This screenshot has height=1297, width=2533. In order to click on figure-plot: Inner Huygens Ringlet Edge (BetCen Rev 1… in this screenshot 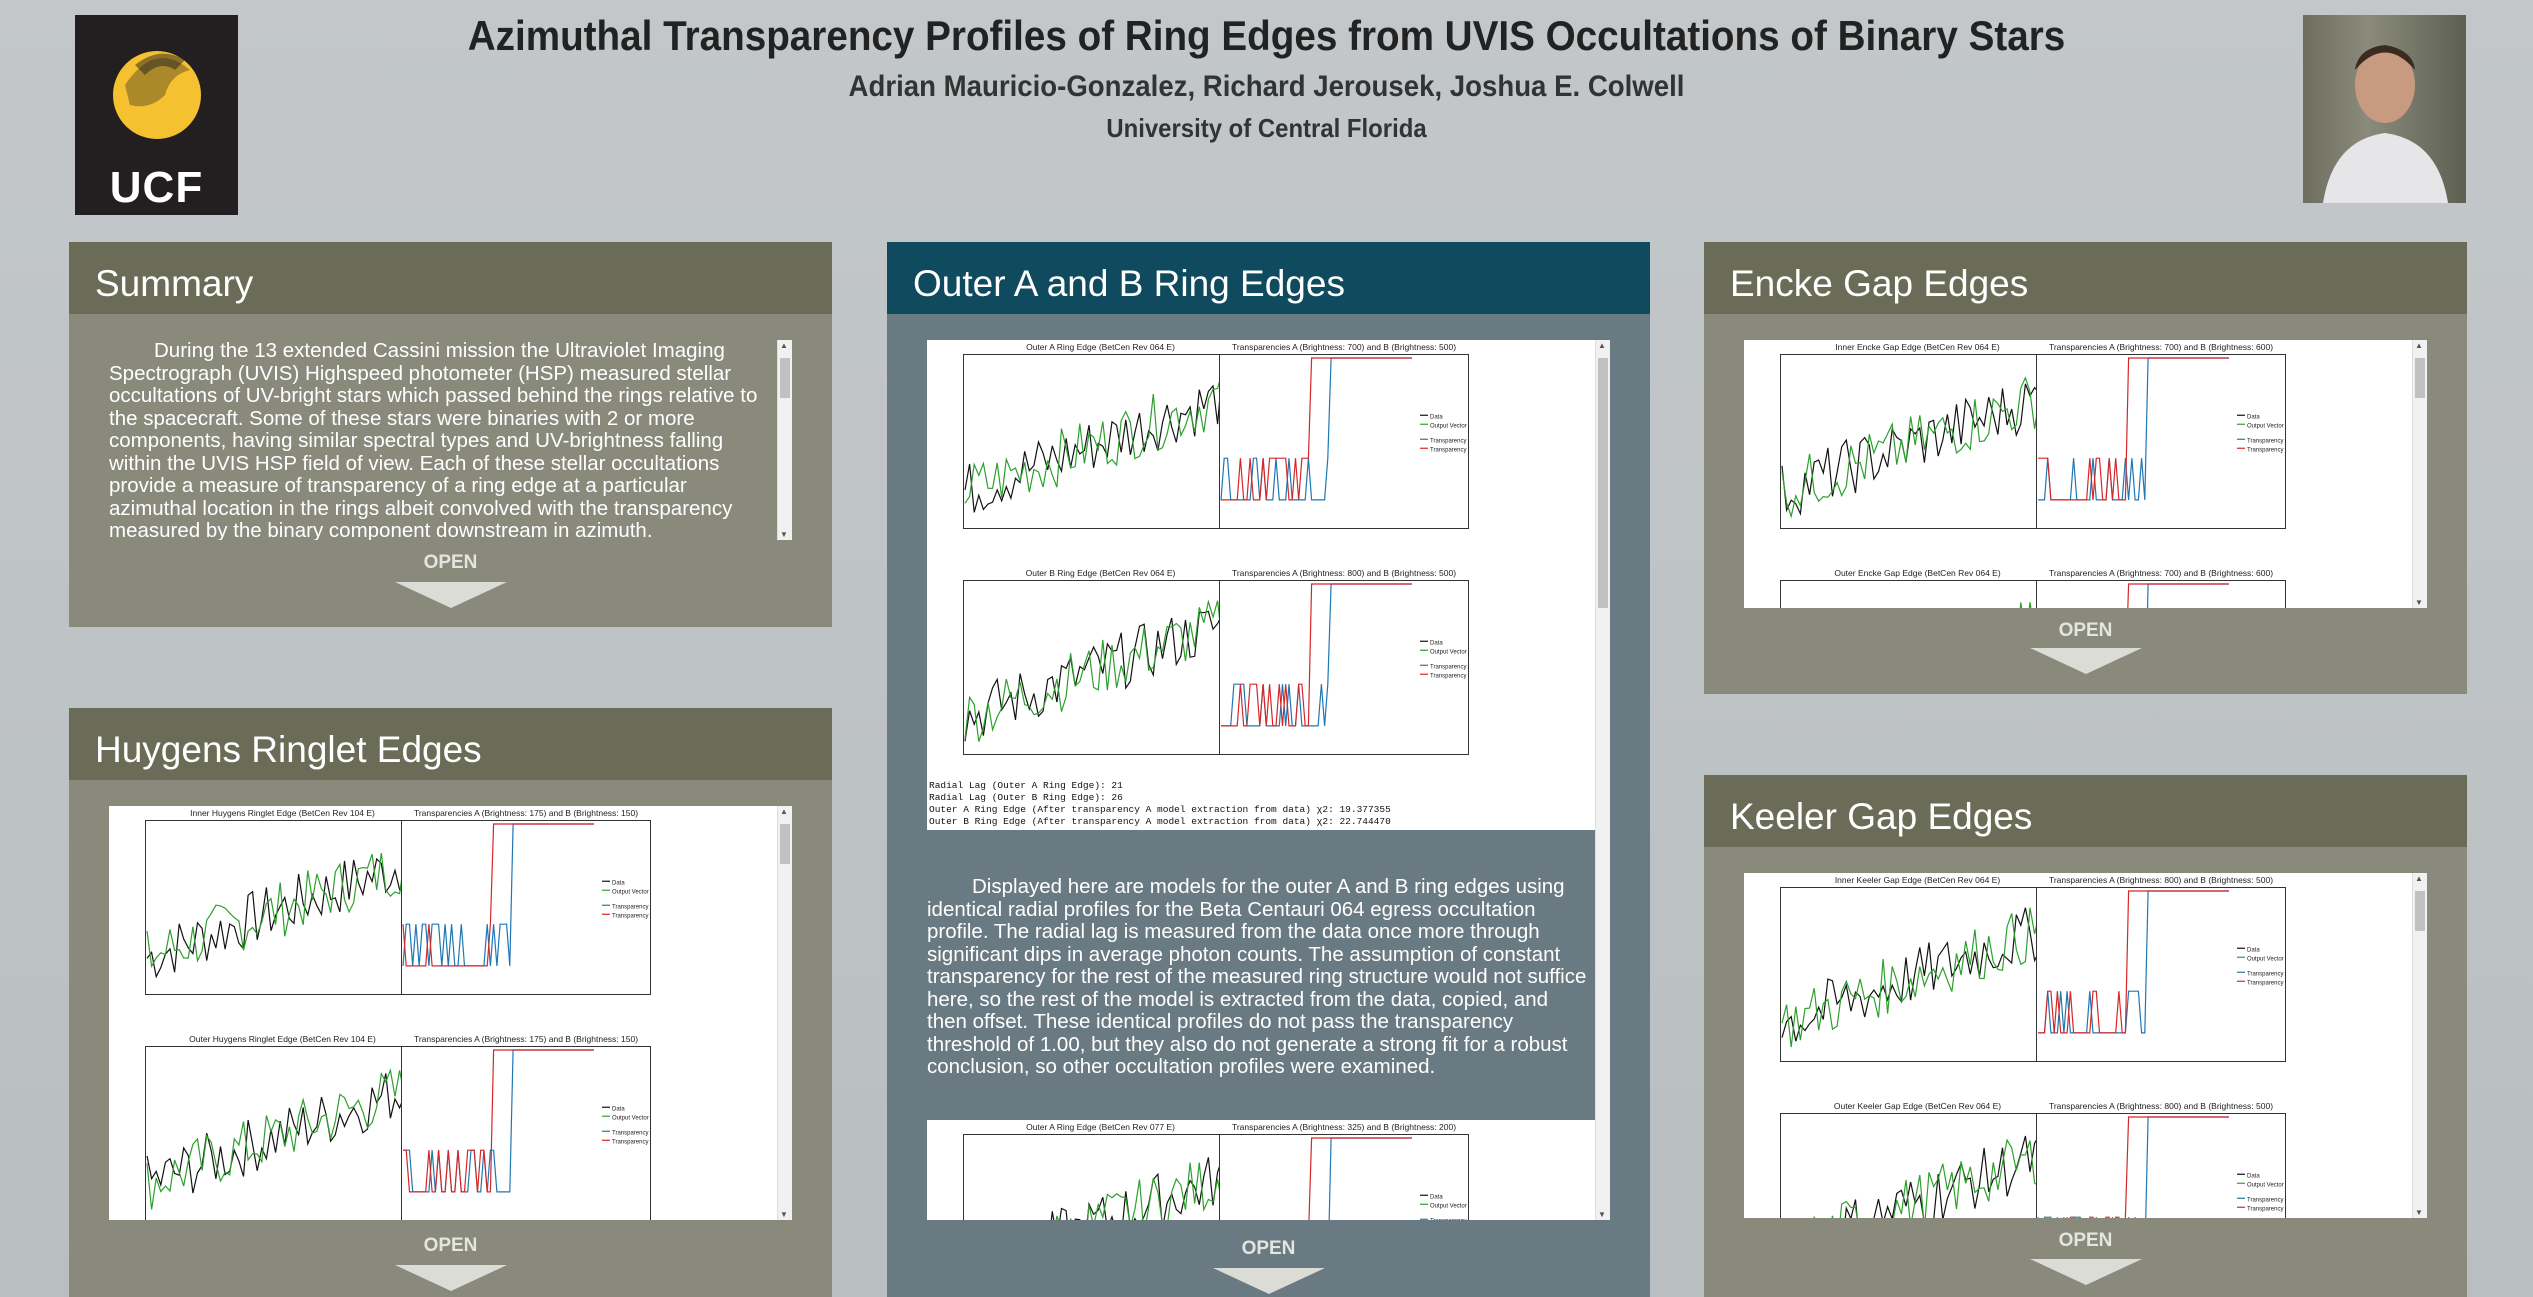, I will do `click(282, 901)`.